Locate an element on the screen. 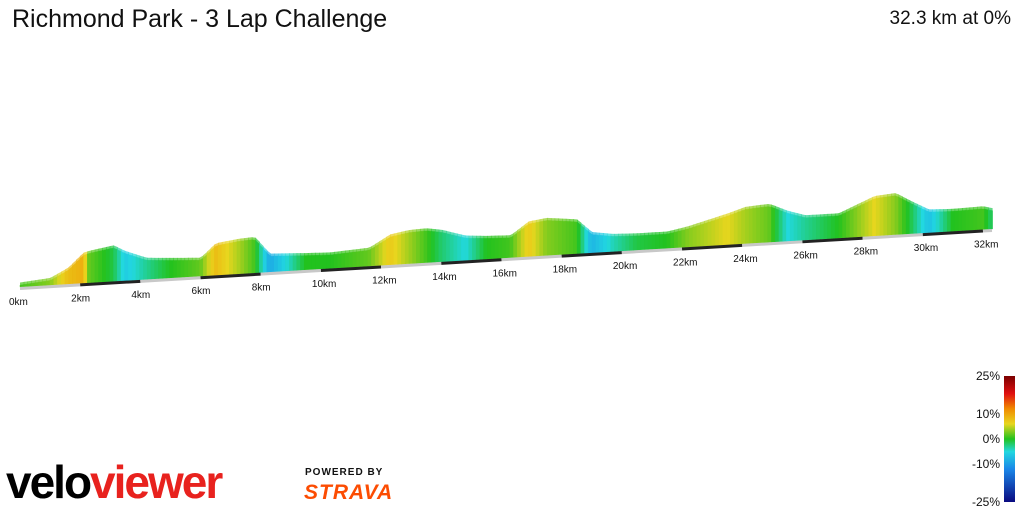 The width and height of the screenshot is (1024, 512). x-tick-label: 0km is located at coordinates (18, 302).